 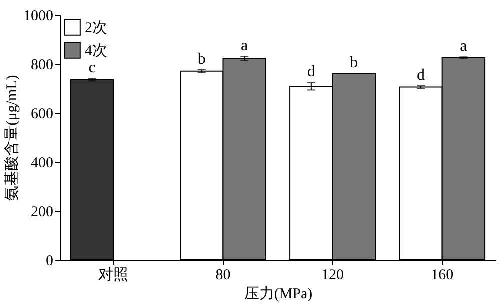 I want to click on legend-label: 2次, so click(x=96, y=28).